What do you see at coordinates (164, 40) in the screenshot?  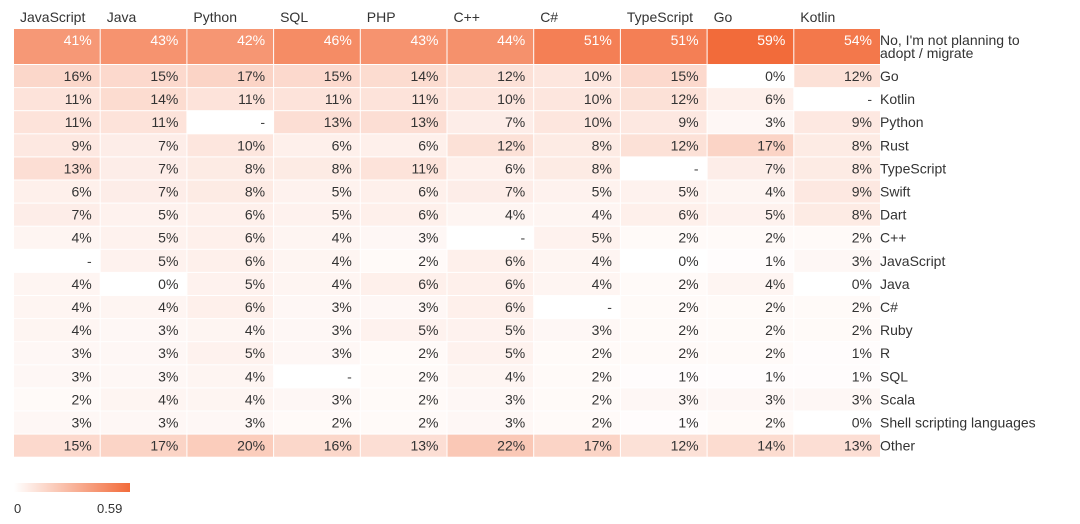 I see `cell-value-label: 43%` at bounding box center [164, 40].